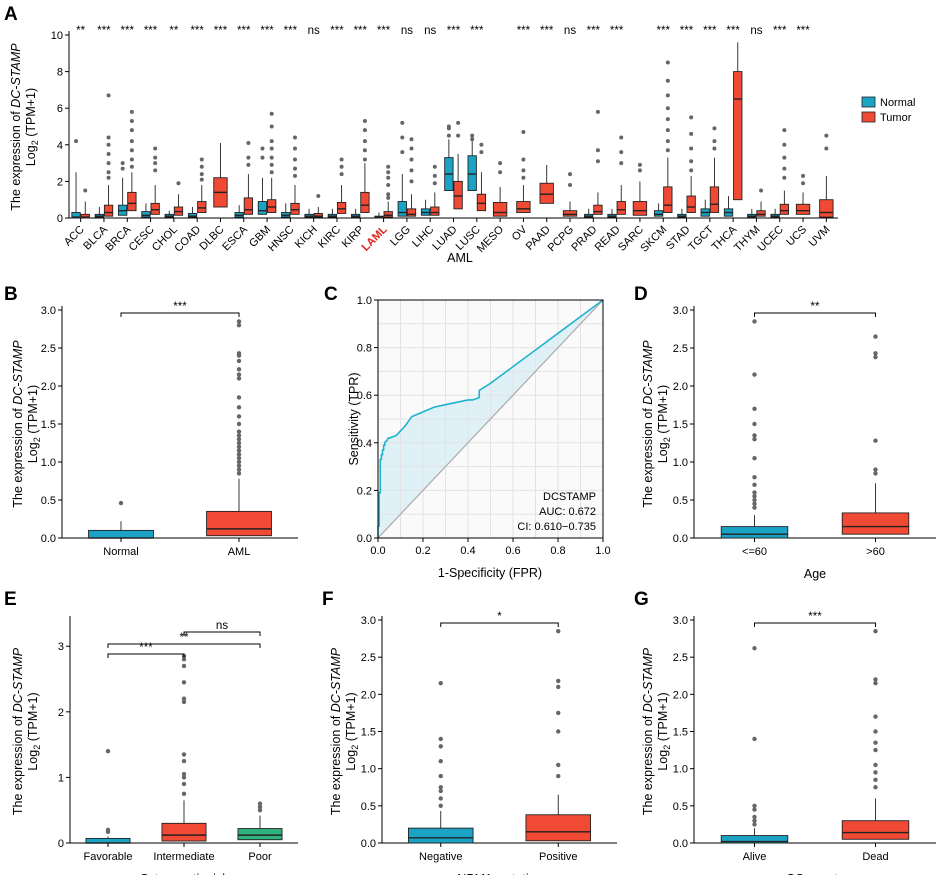 The height and width of the screenshot is (875, 941). Describe the element at coordinates (57, 36) in the screenshot. I see `y-tick-label: 10` at that location.